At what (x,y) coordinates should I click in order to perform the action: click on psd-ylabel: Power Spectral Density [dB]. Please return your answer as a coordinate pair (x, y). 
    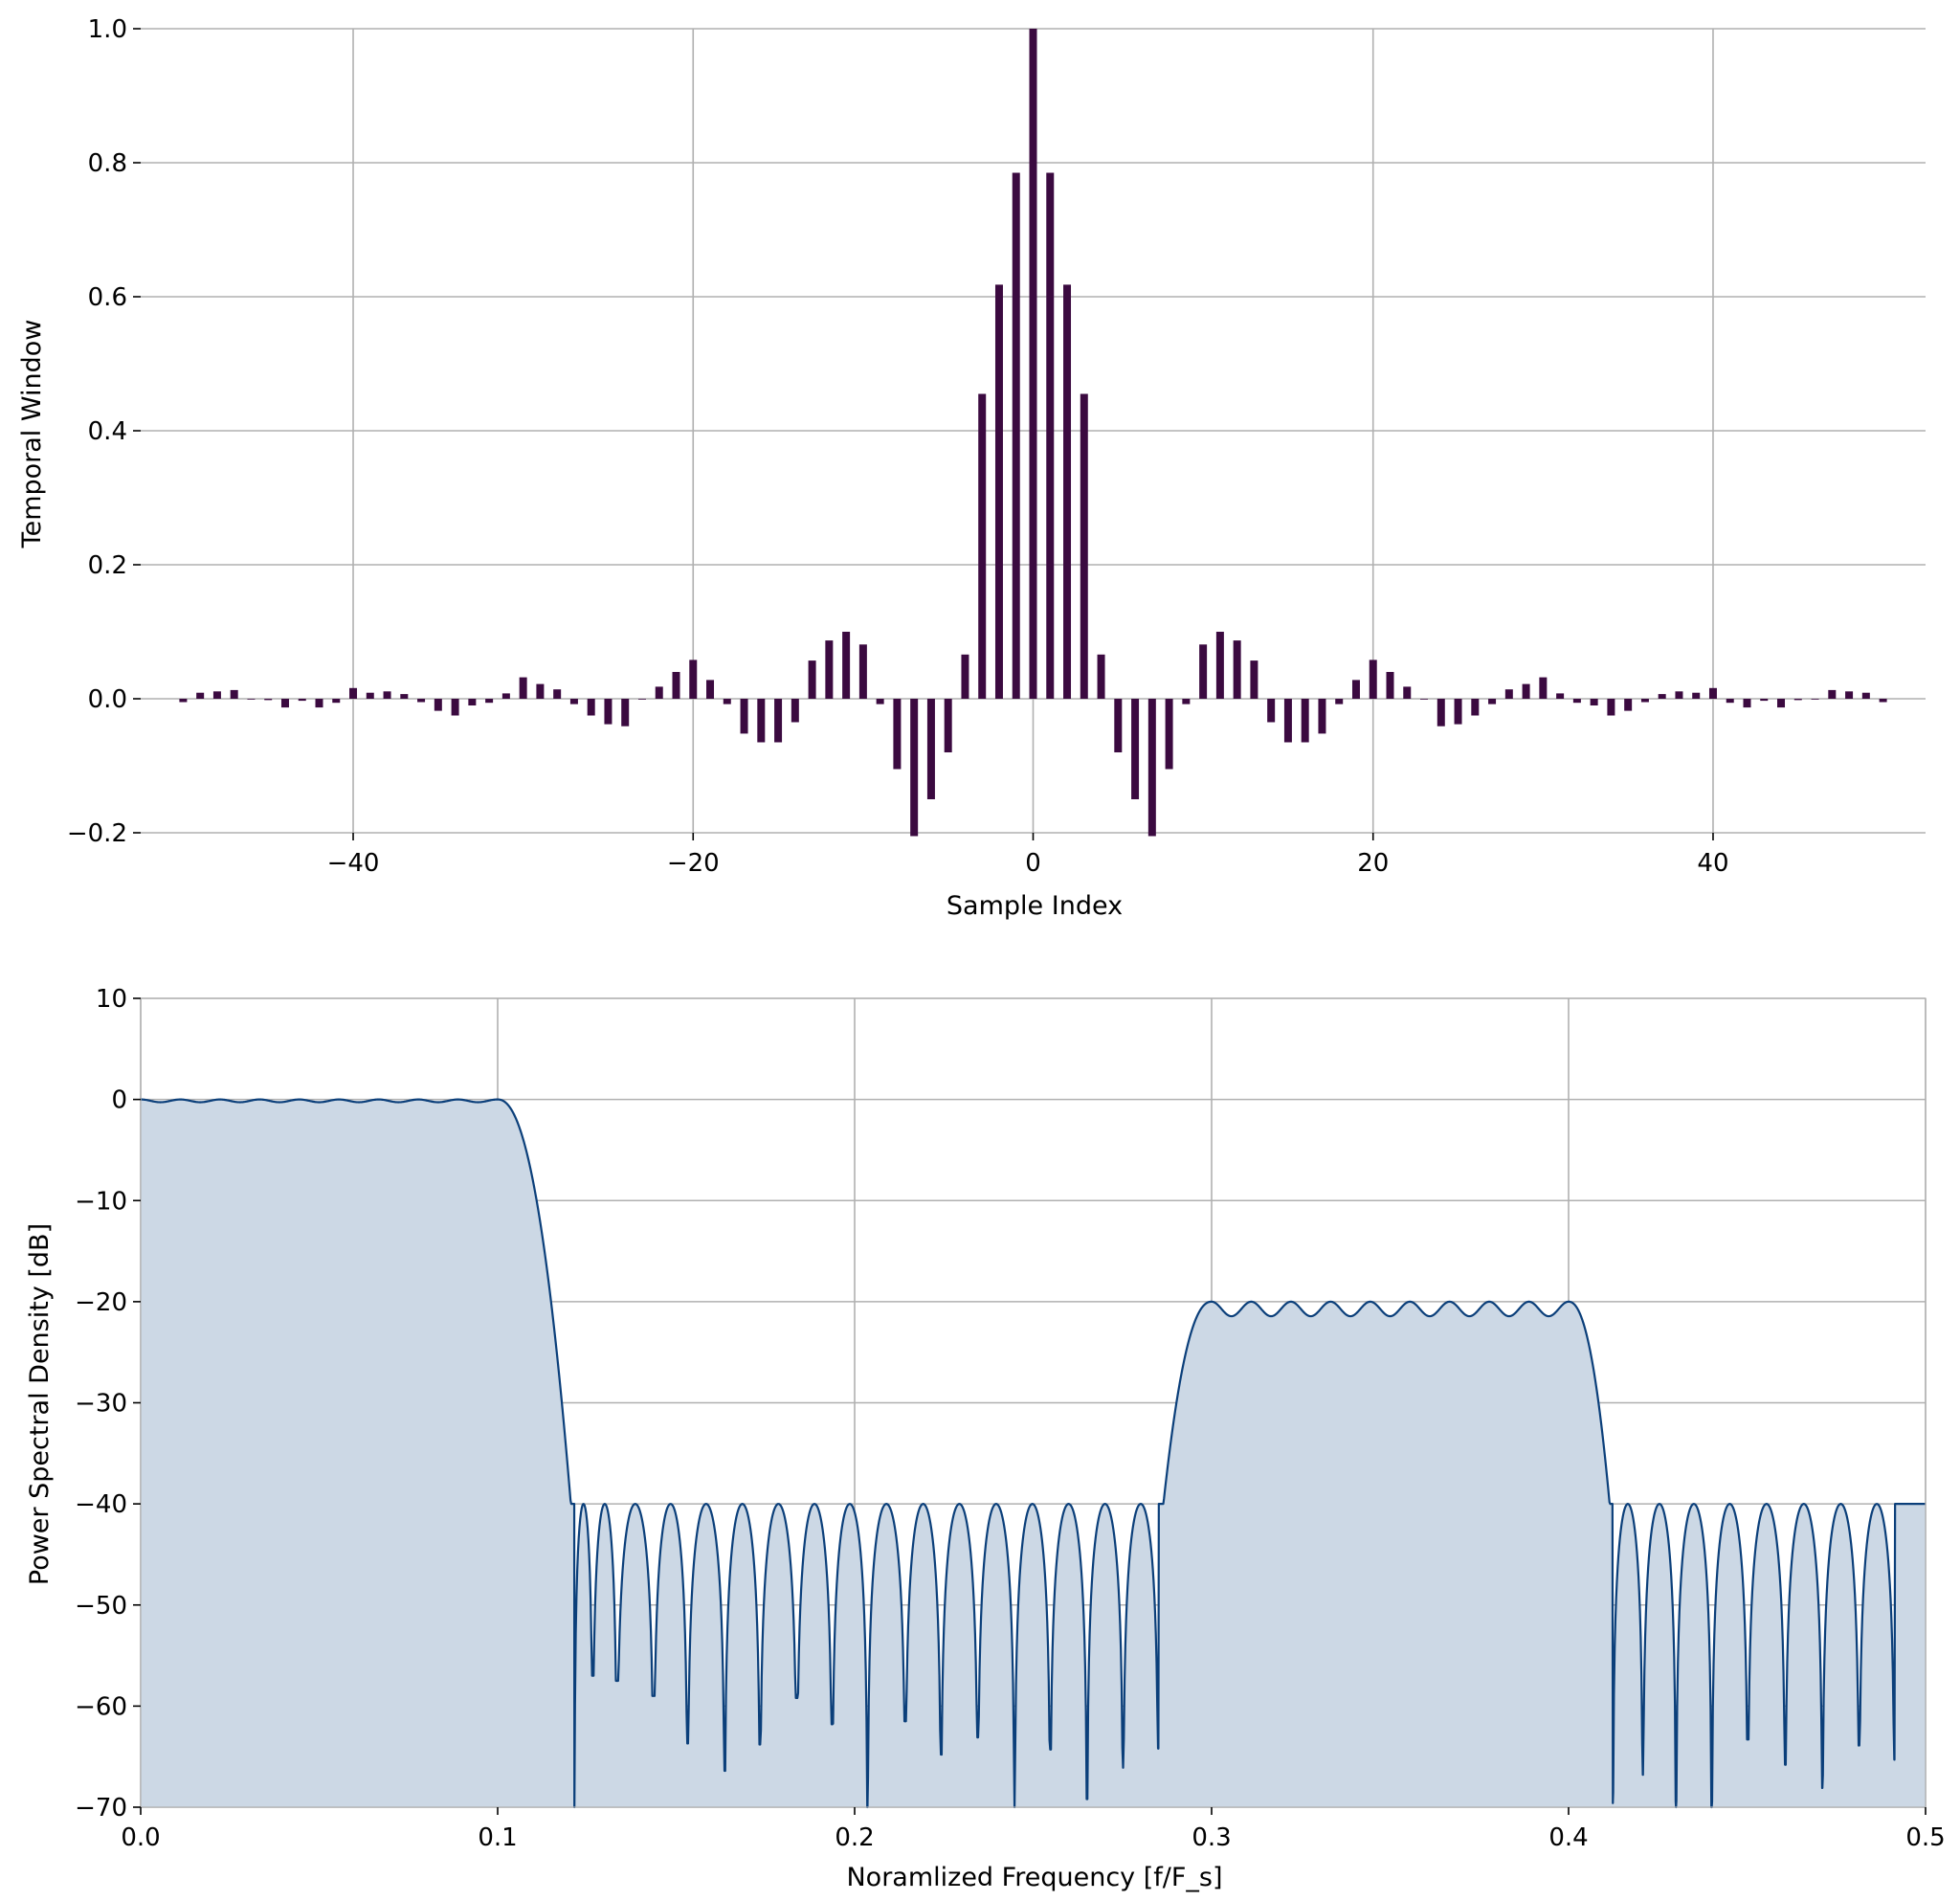
    Looking at the image, I should click on (40, 1404).